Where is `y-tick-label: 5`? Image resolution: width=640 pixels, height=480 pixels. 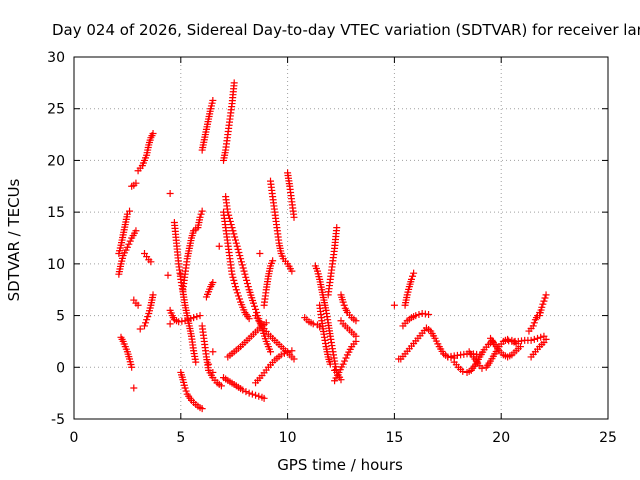 y-tick-label: 5 is located at coordinates (60, 317).